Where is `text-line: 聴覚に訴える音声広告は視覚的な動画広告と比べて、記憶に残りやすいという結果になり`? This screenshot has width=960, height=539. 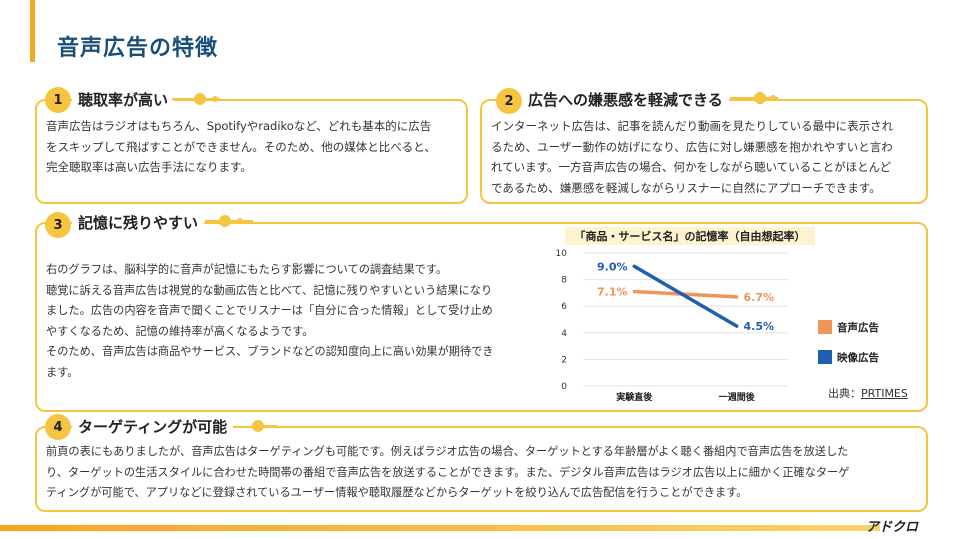
text-line: 聴覚に訴える音声広告は視覚的な動画広告と比べて、記憶に残りやすいという結果になり is located at coordinates (269, 290).